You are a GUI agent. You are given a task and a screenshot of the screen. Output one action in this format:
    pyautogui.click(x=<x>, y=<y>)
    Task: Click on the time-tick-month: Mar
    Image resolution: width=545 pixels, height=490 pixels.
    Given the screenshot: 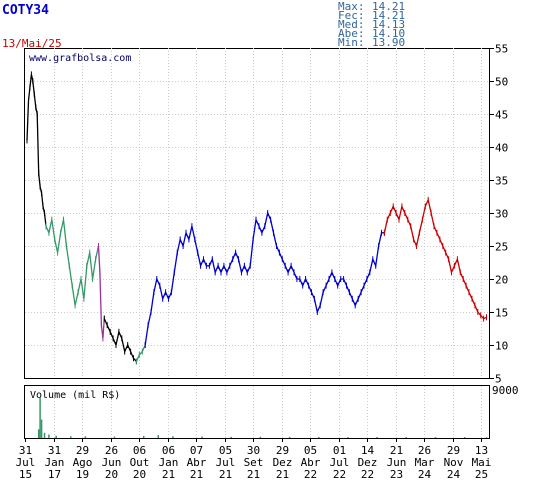 What is the action you would take?
    pyautogui.click(x=425, y=462)
    